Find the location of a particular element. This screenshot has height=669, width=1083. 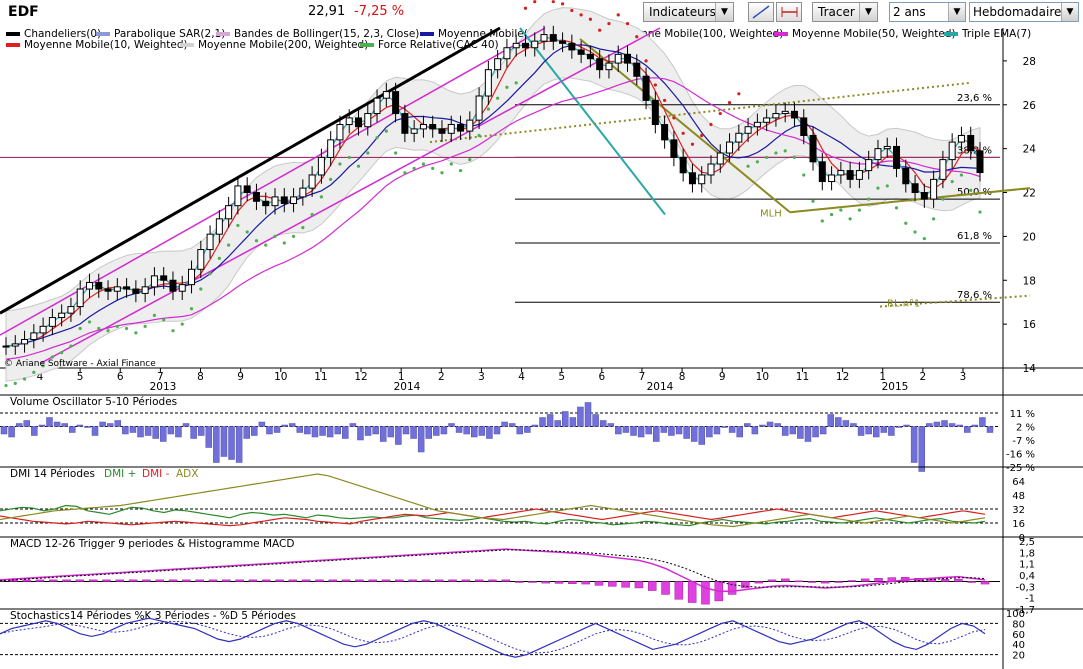

volume-tick-label: -25 % is located at coordinates (1020, 468).